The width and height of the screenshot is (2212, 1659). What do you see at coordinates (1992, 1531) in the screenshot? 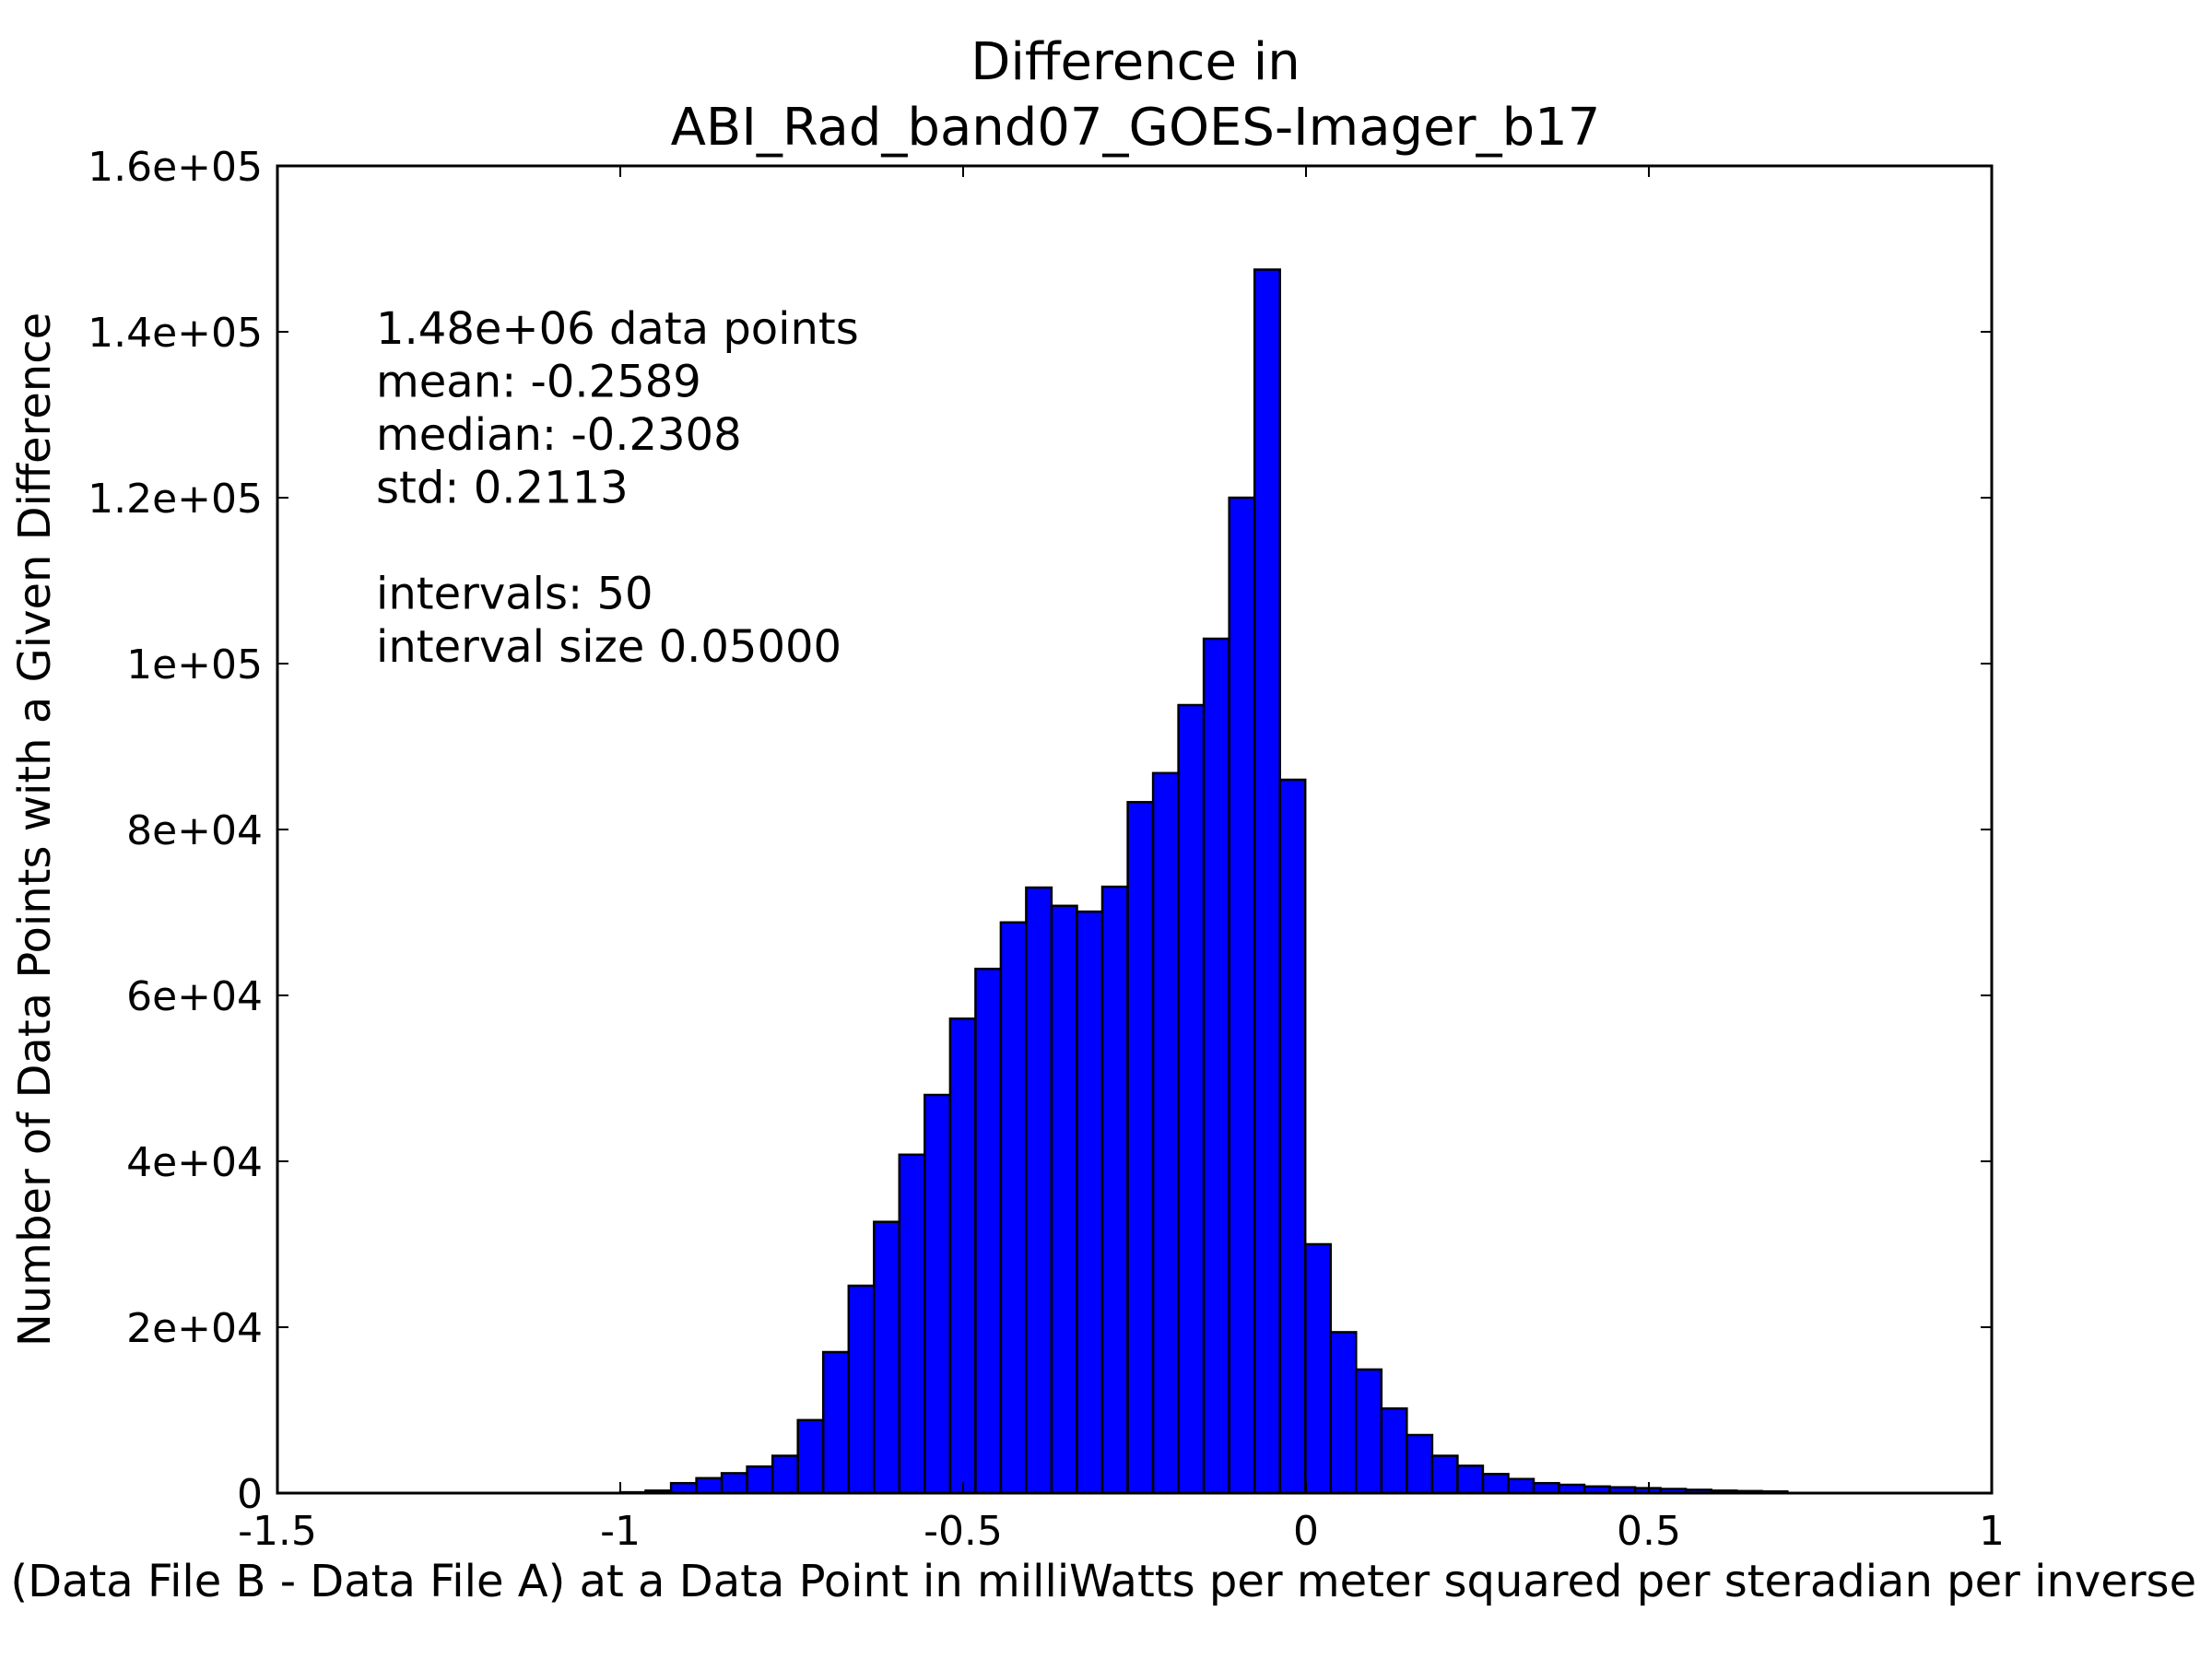
I see `x-tick-label-5: 1` at bounding box center [1992, 1531].